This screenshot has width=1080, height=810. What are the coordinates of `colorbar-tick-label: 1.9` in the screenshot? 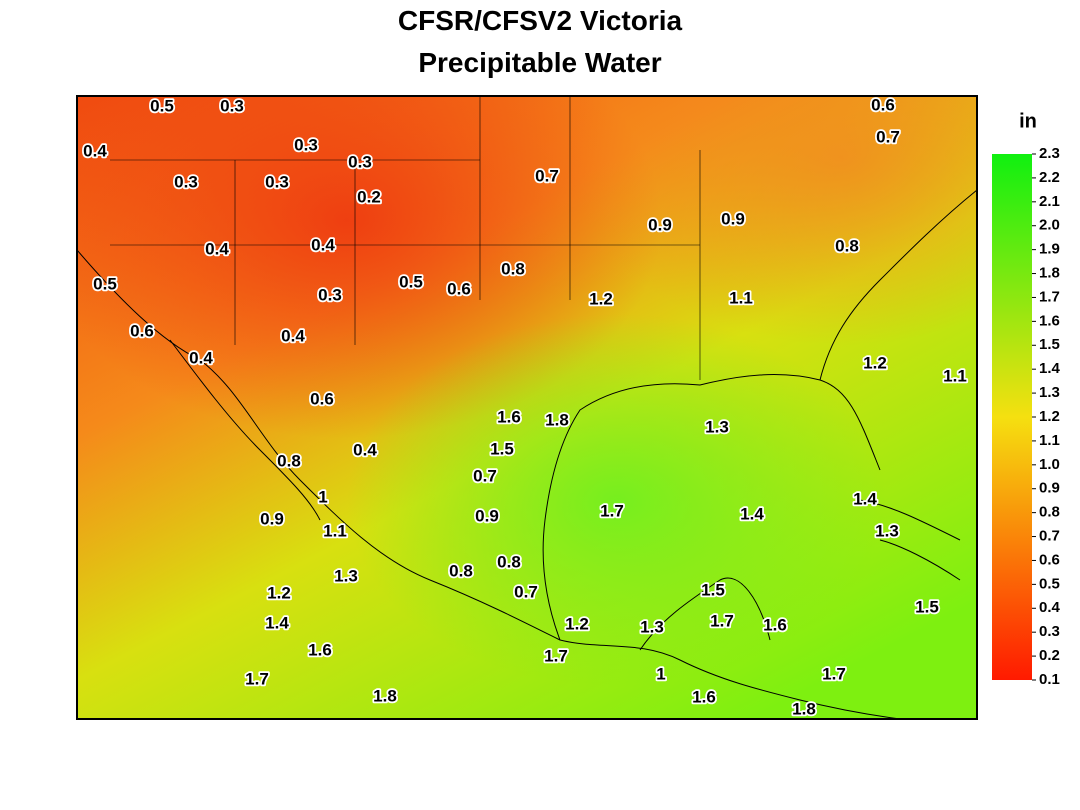 It's located at (1049, 249).